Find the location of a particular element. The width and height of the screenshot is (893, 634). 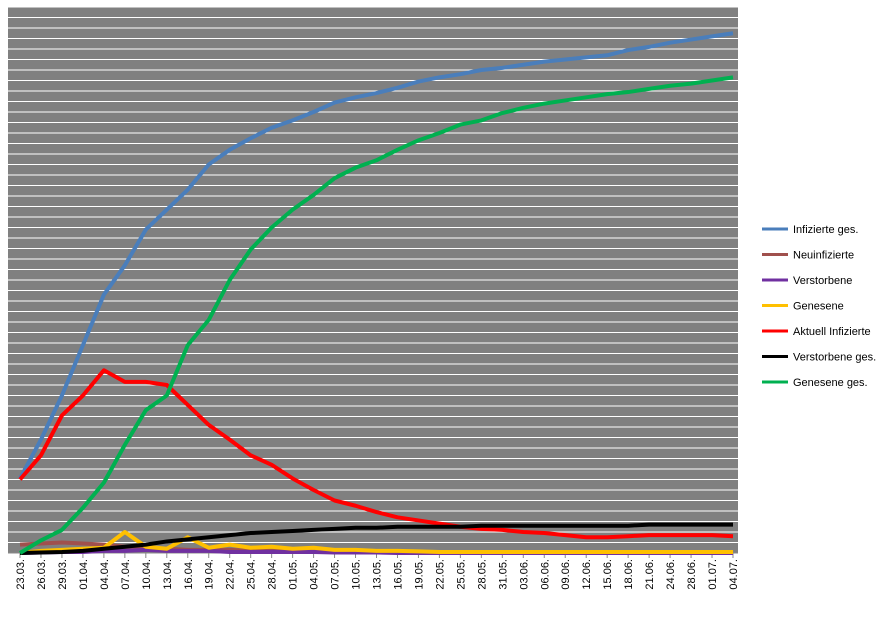

x-tick-label: 22.04. is located at coordinates (231, 574).